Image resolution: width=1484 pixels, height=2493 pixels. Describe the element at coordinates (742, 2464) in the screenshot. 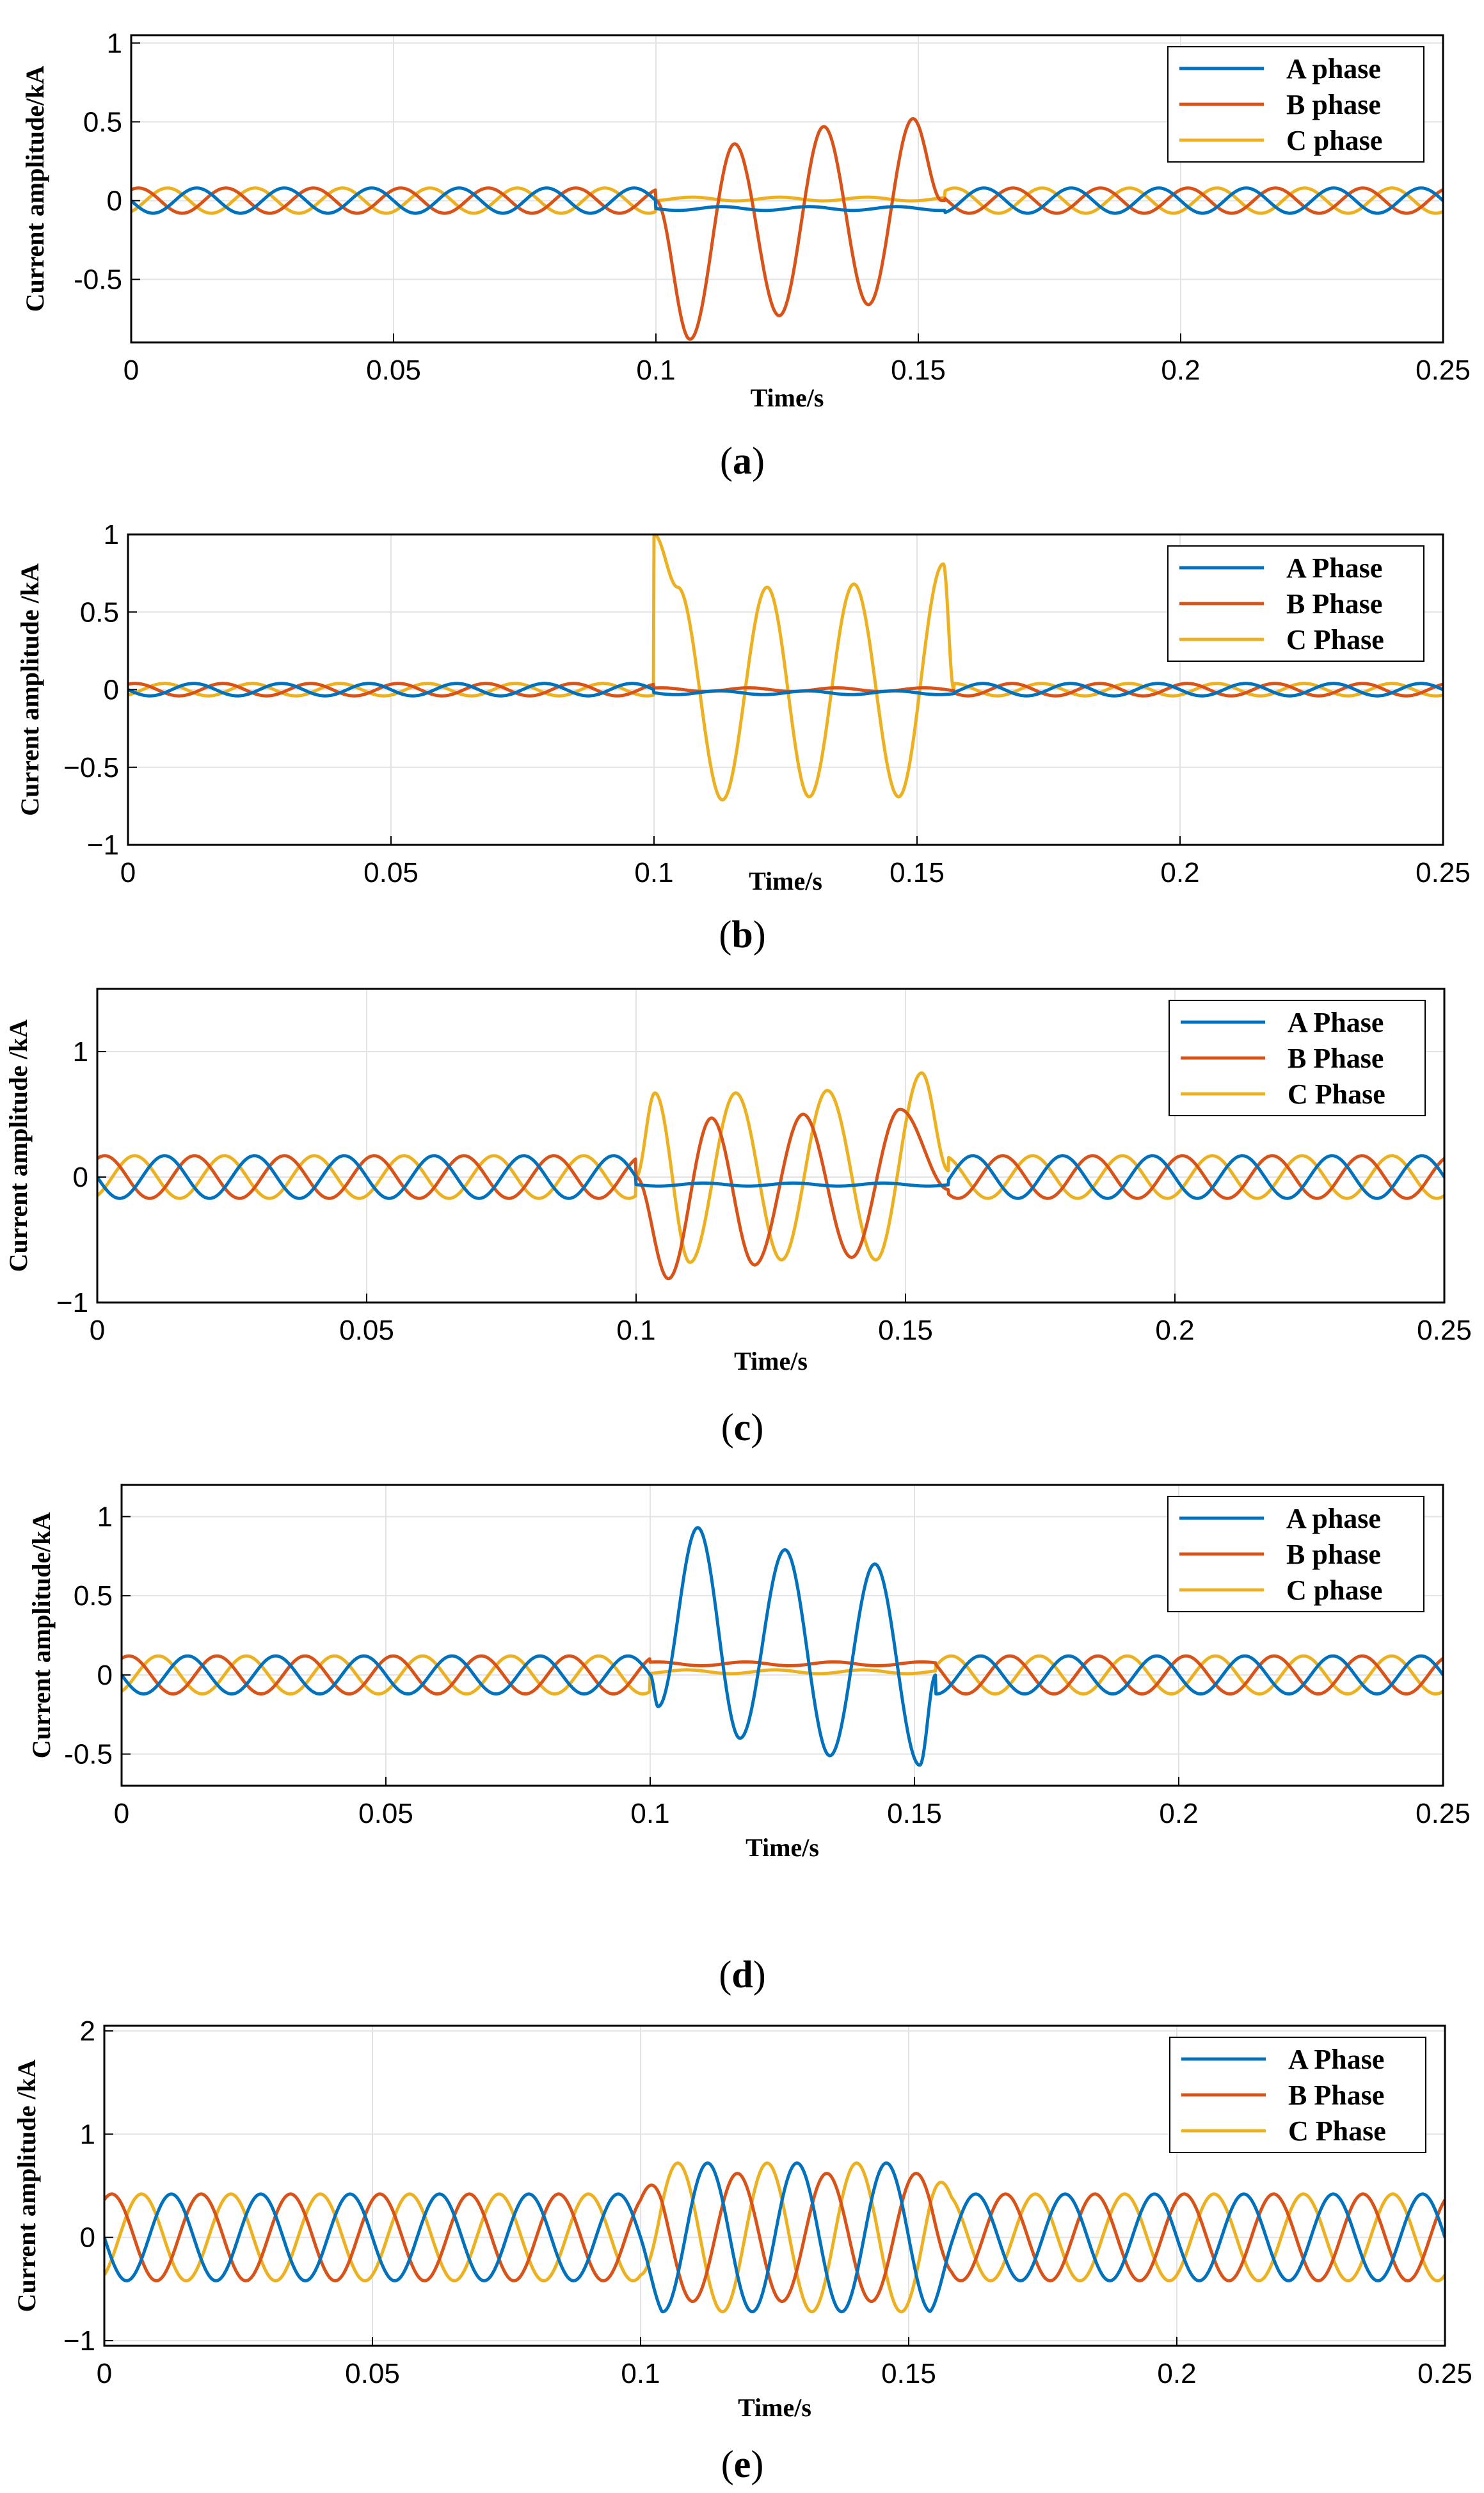

I see `panel-caption: (e)` at that location.